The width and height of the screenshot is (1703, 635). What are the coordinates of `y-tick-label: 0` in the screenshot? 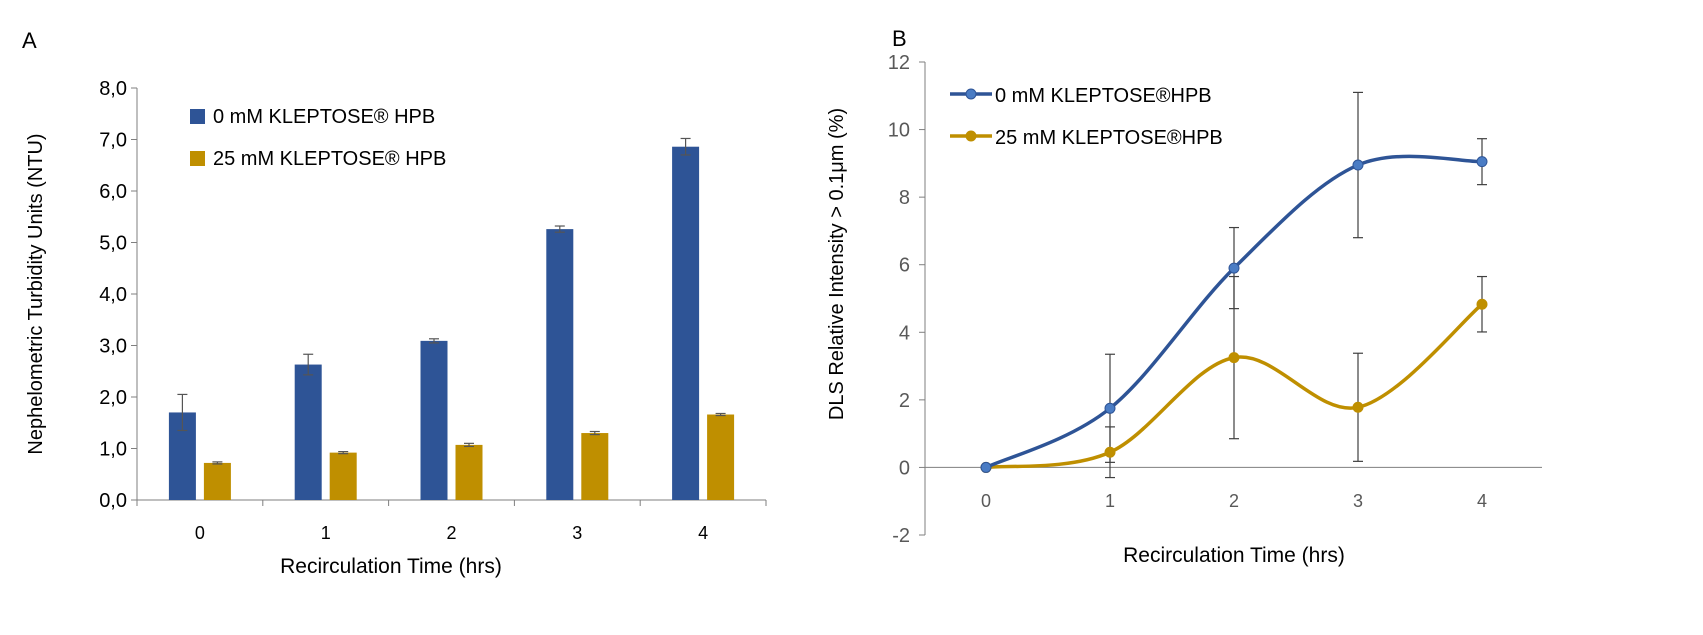 It's located at (904, 468).